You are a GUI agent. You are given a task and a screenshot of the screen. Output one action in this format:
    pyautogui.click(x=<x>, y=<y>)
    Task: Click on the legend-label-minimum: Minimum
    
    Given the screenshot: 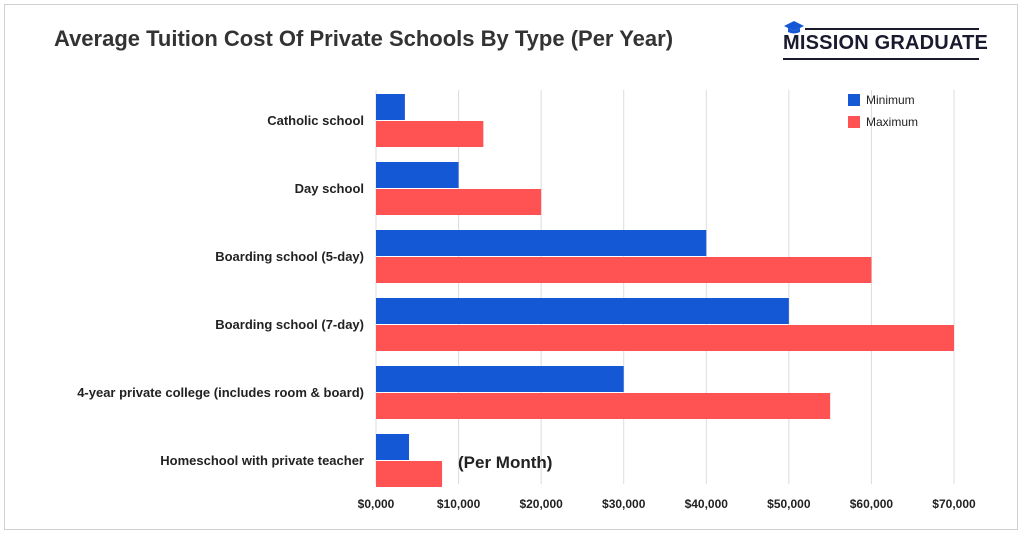 What is the action you would take?
    pyautogui.click(x=890, y=100)
    